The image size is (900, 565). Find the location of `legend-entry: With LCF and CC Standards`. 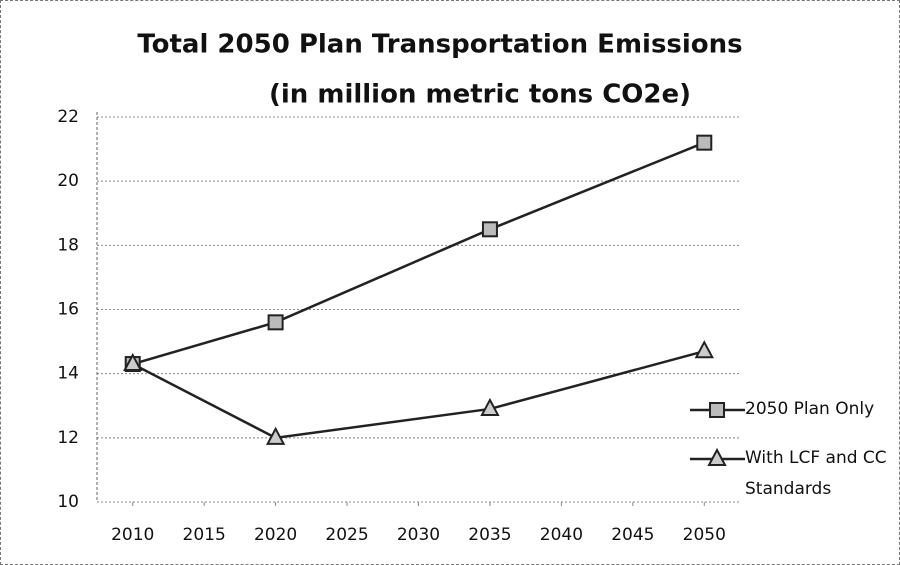

legend-entry: With LCF and CC Standards is located at coordinates (792, 474).